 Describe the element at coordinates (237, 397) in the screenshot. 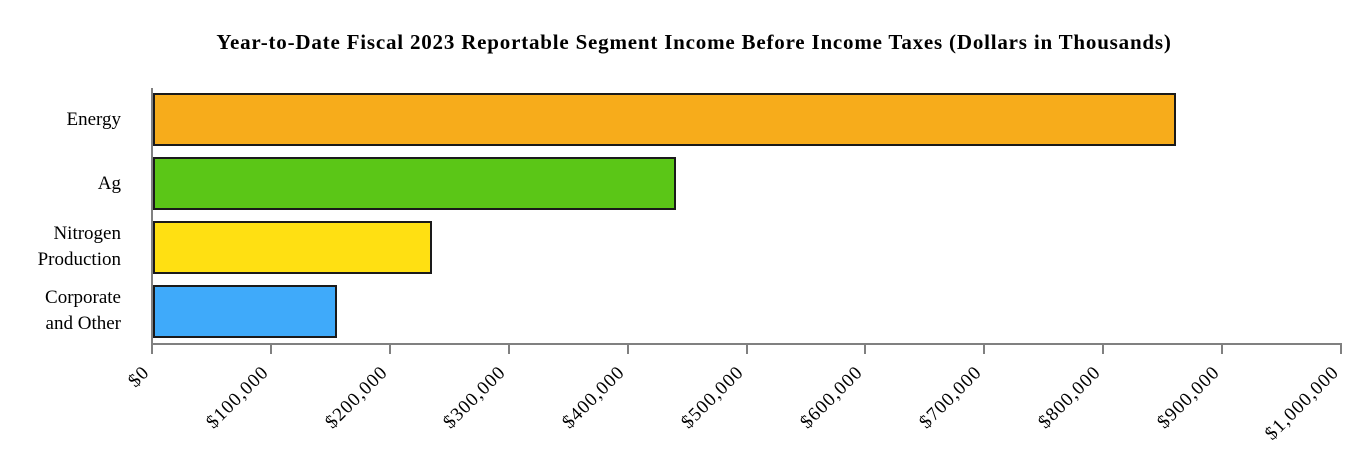

I see `x-tick-label: $100,000` at that location.